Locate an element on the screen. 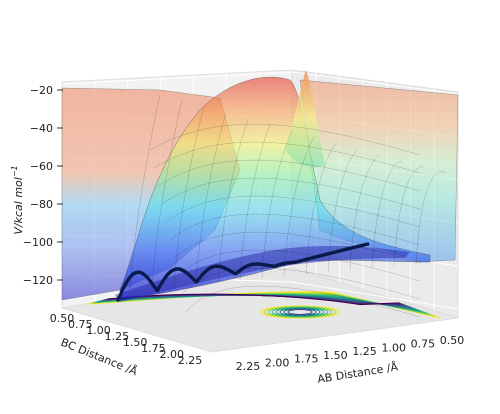 Image resolution: width=500 pixels, height=414 pixels. ab-tick-label: 1.00 is located at coordinates (393, 347).